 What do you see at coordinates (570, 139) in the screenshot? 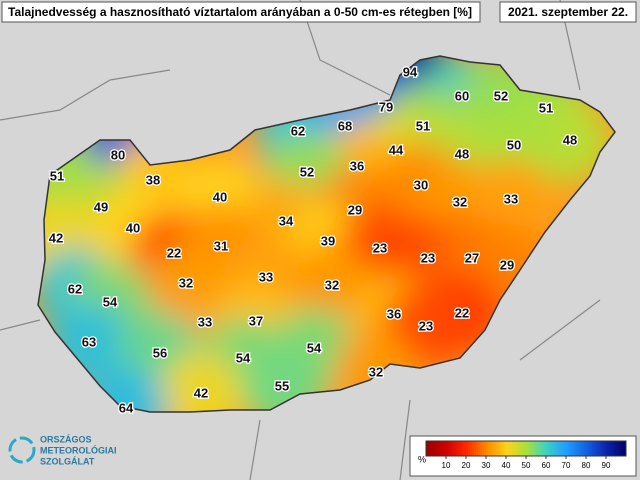
I see `station-value: 48` at bounding box center [570, 139].